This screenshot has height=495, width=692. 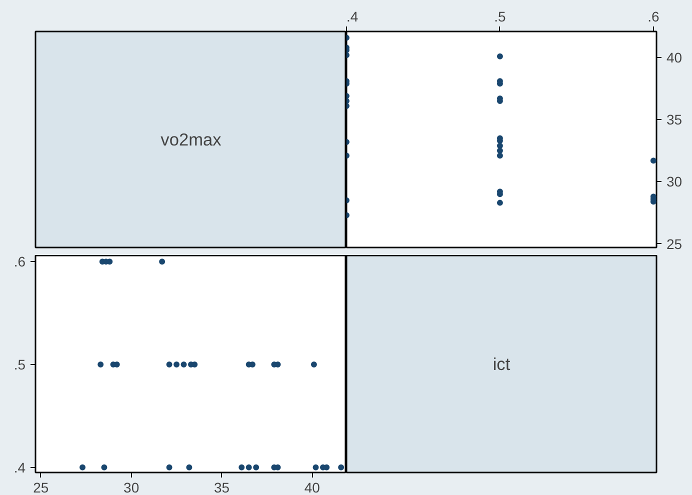 I want to click on x-tick-label: .6, so click(x=654, y=16).